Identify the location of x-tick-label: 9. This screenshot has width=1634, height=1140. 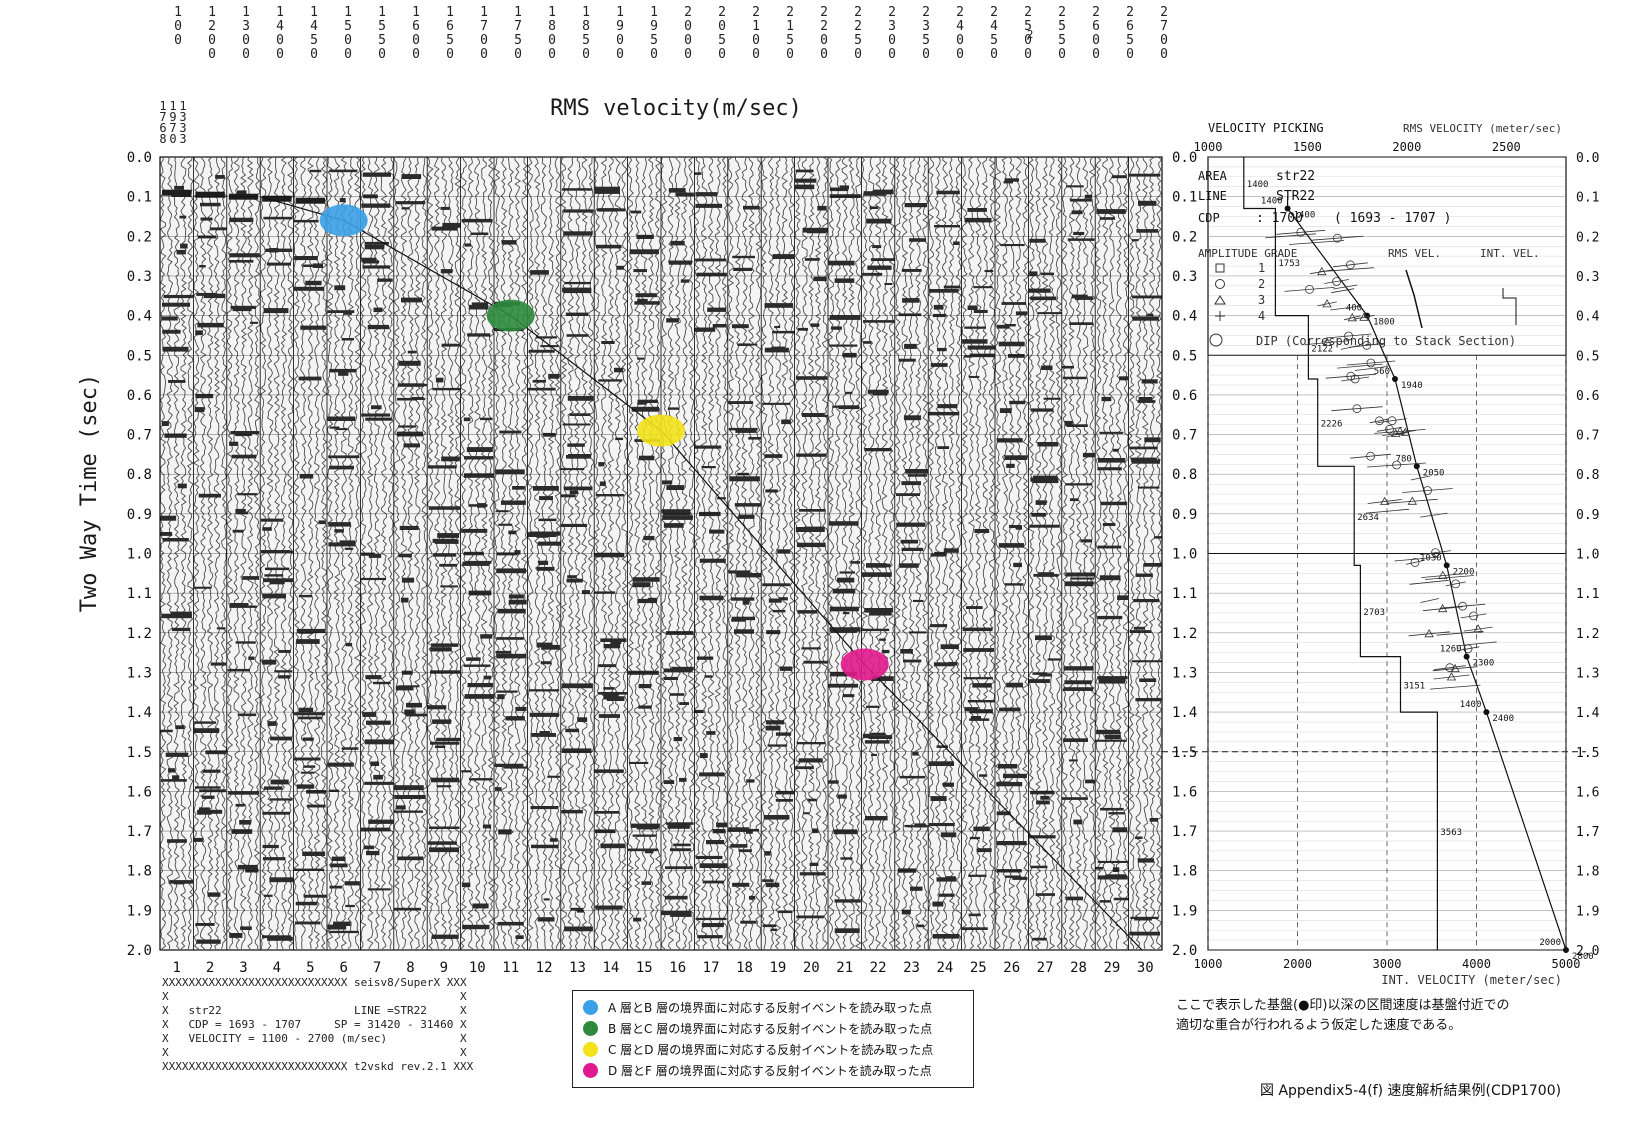
(444, 968).